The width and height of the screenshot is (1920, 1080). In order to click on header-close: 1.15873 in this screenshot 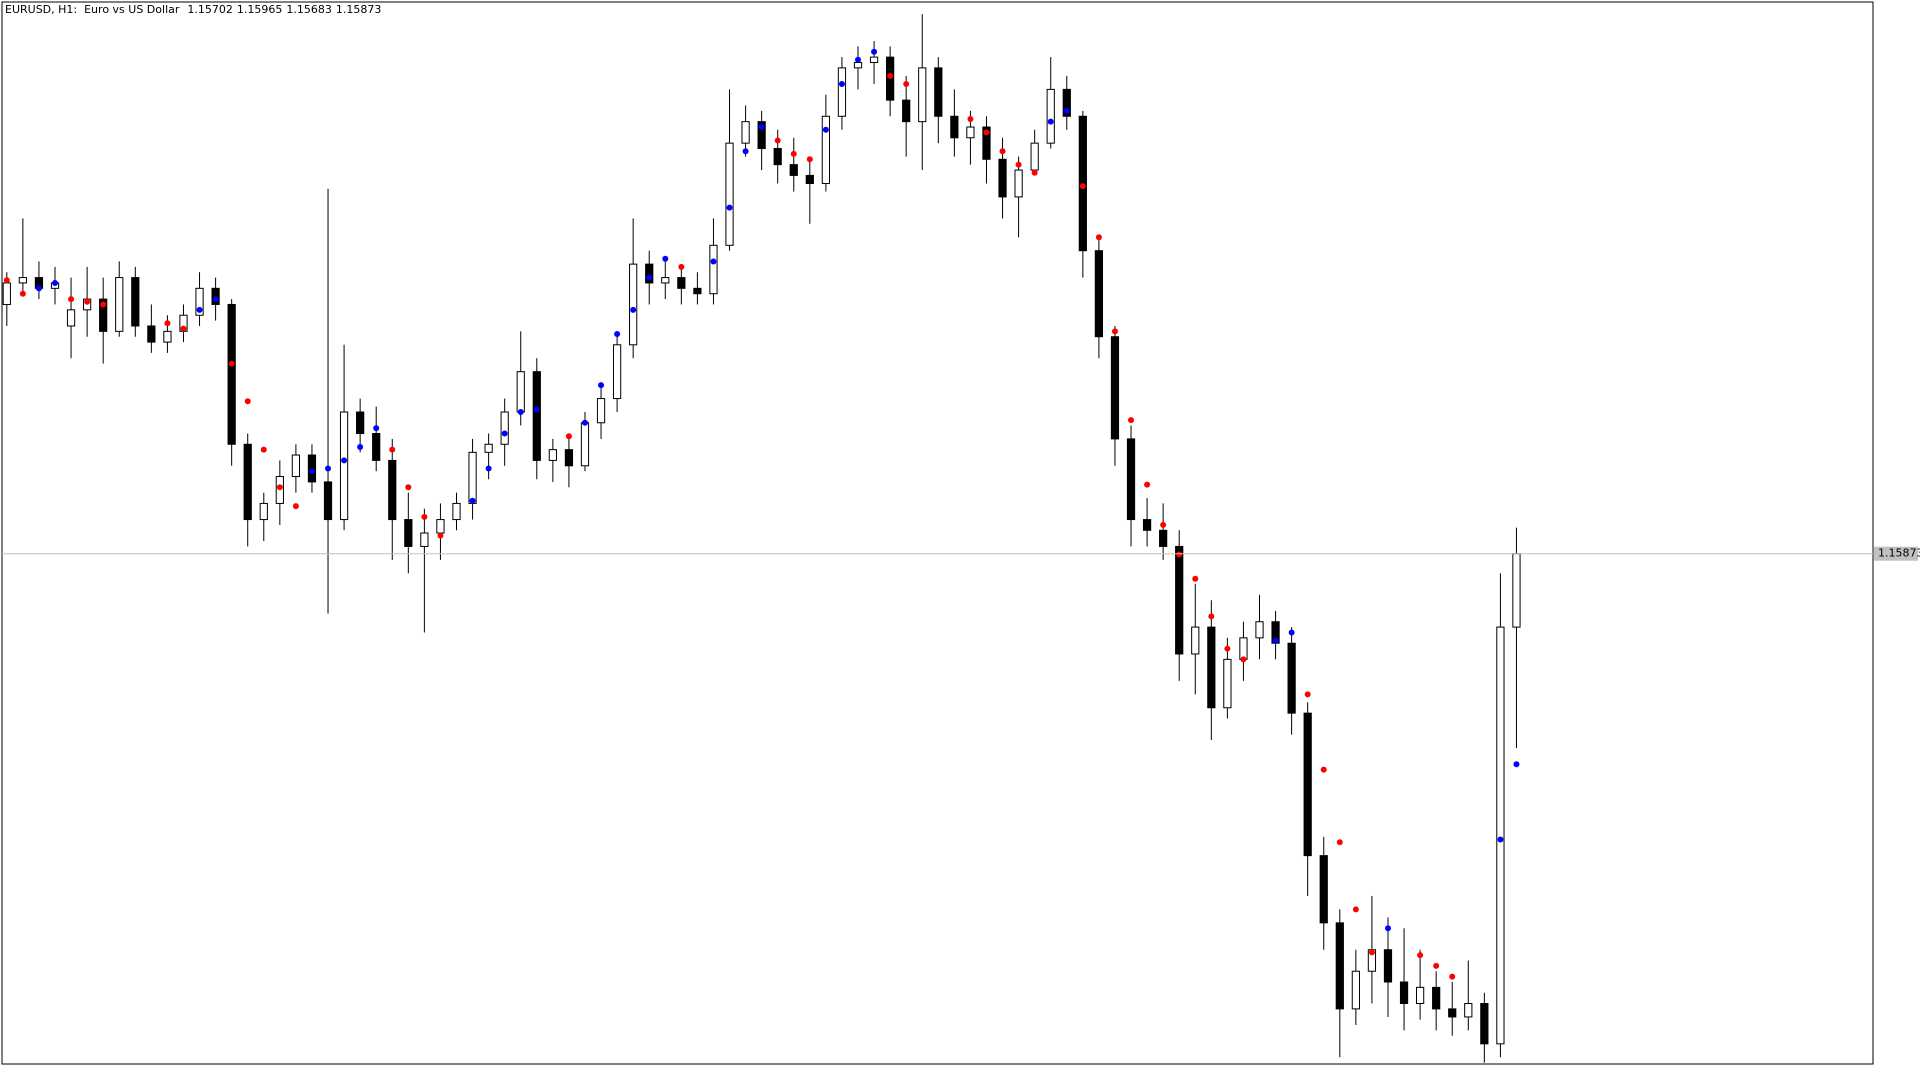, I will do `click(359, 9)`.